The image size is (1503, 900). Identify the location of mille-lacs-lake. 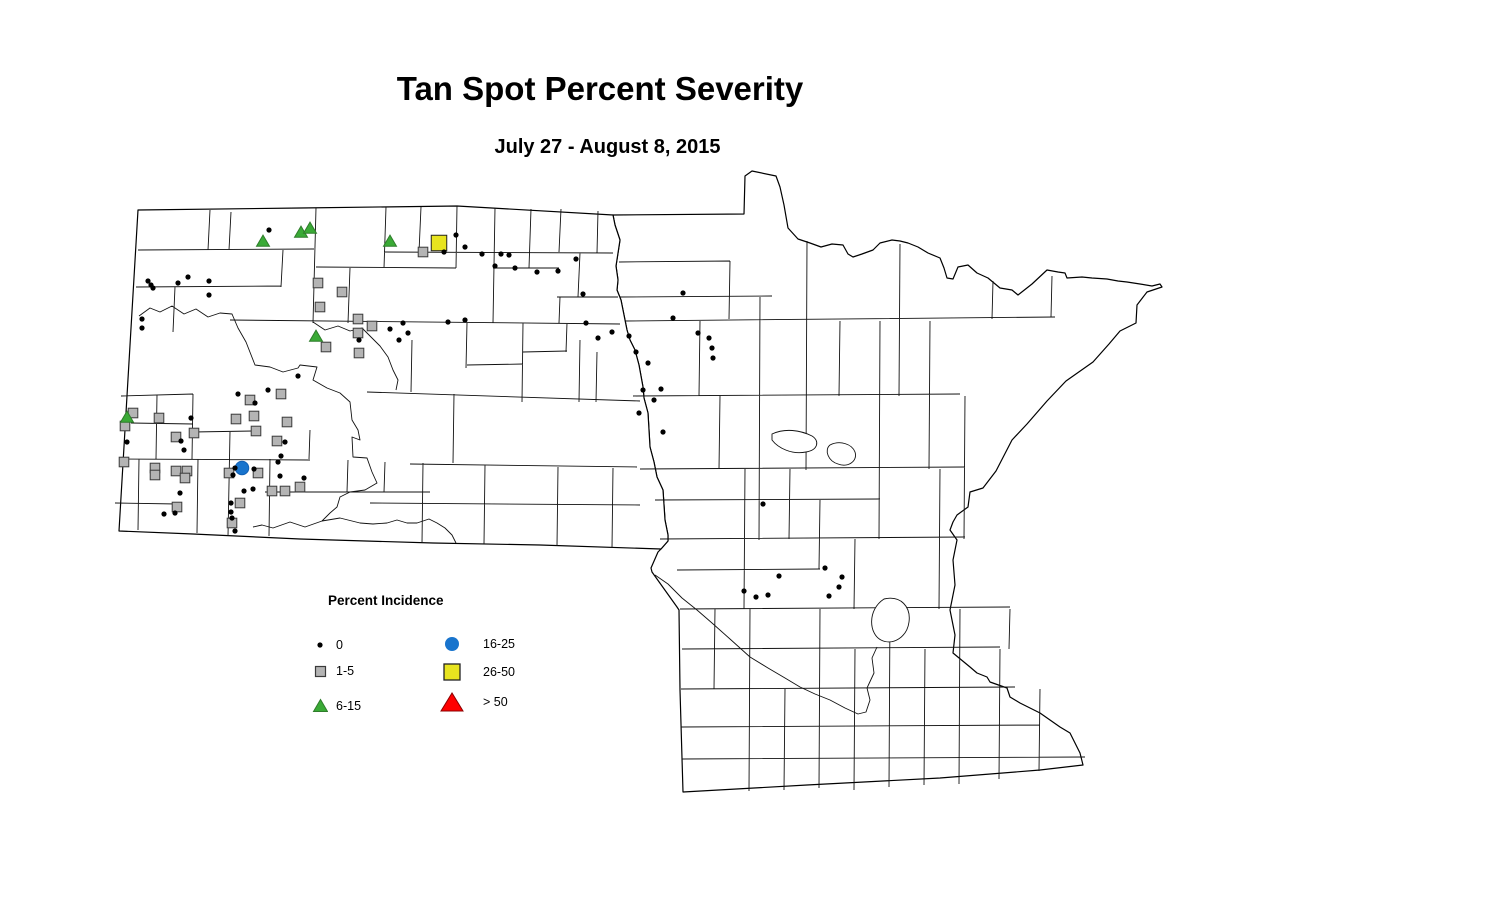
(890, 620).